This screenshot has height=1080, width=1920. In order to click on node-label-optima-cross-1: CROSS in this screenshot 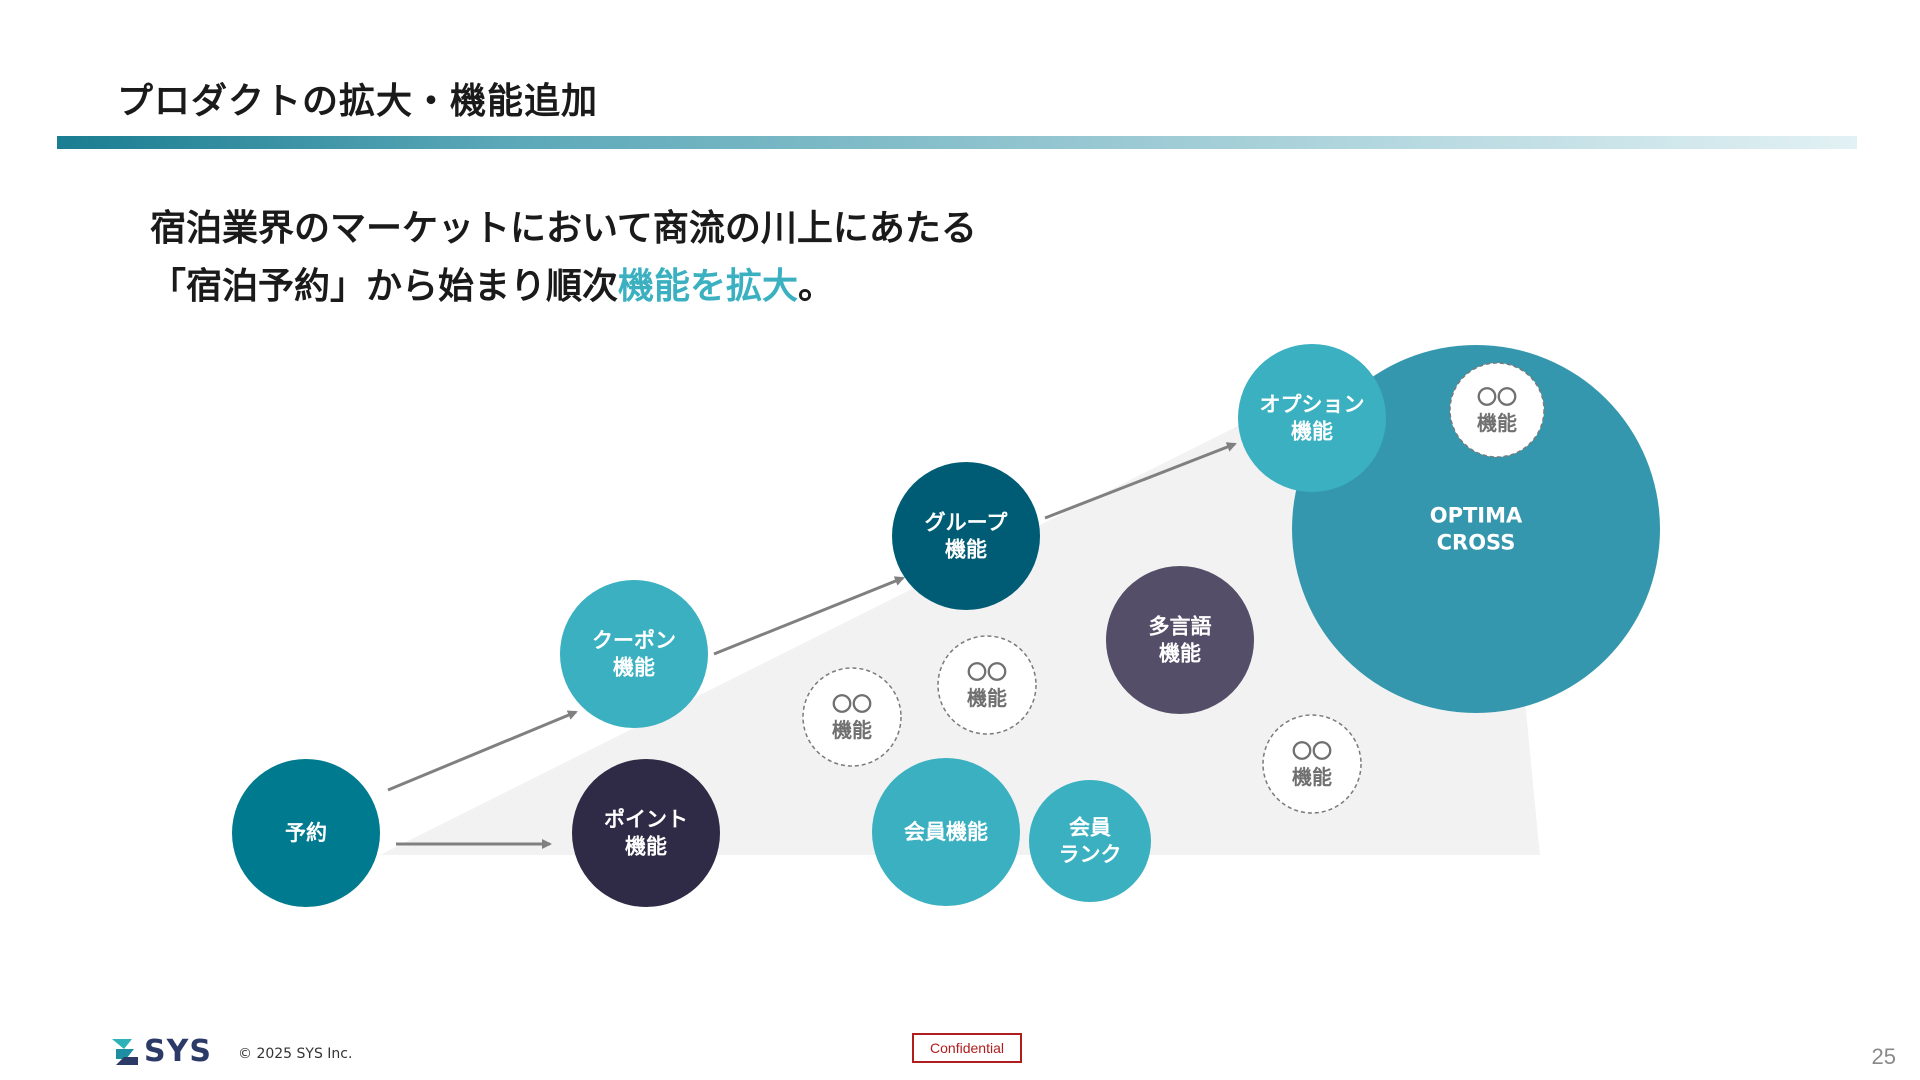, I will do `click(1476, 543)`.